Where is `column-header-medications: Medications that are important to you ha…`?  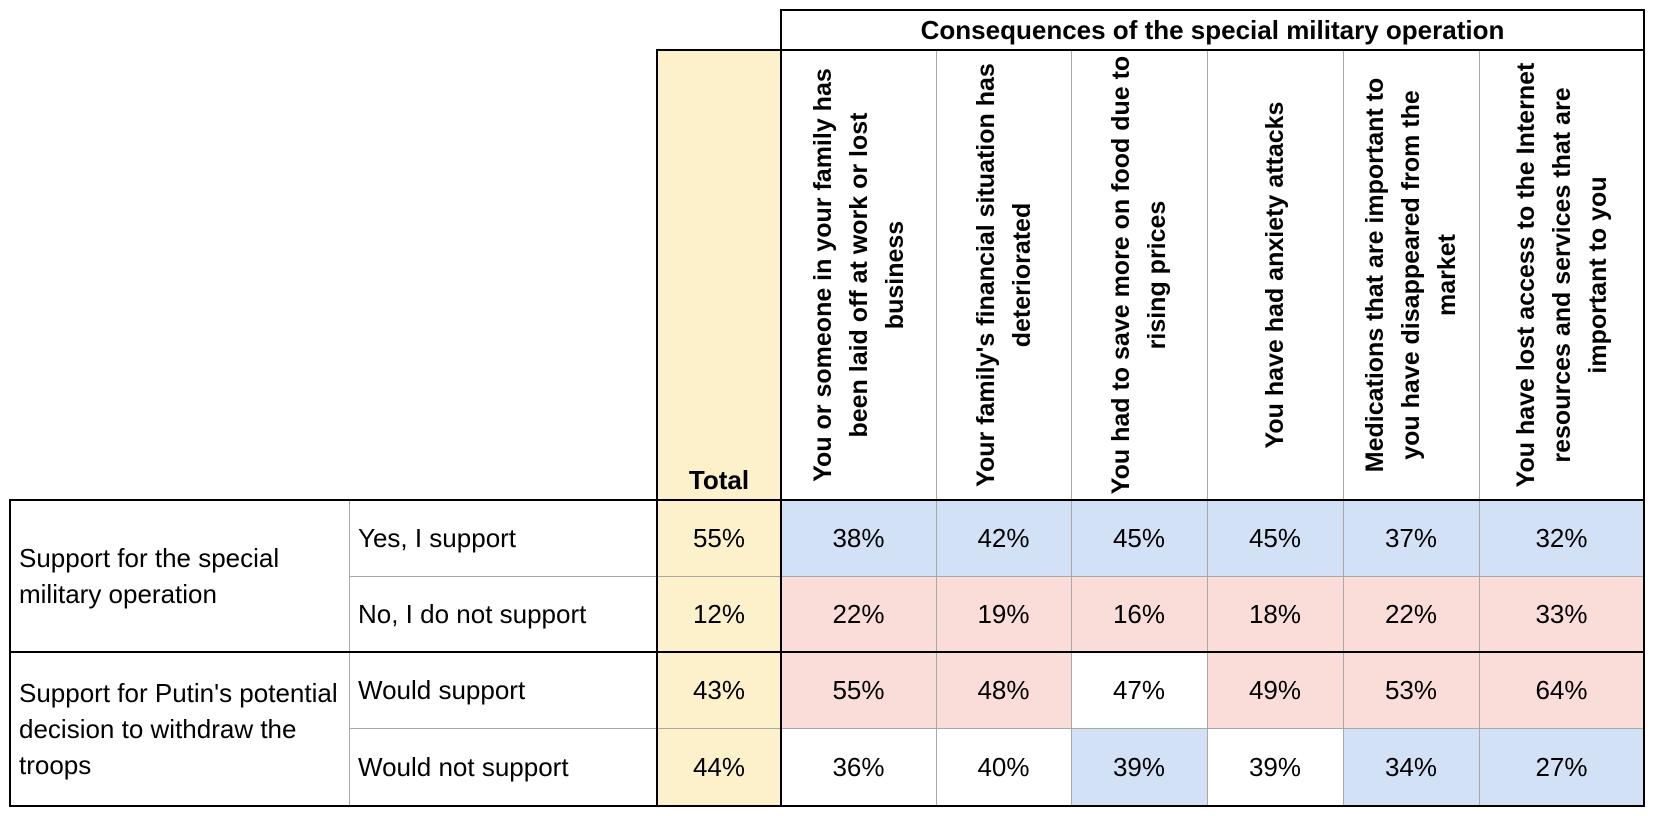
column-header-medications: Medications that are important to you ha… is located at coordinates (1411, 275).